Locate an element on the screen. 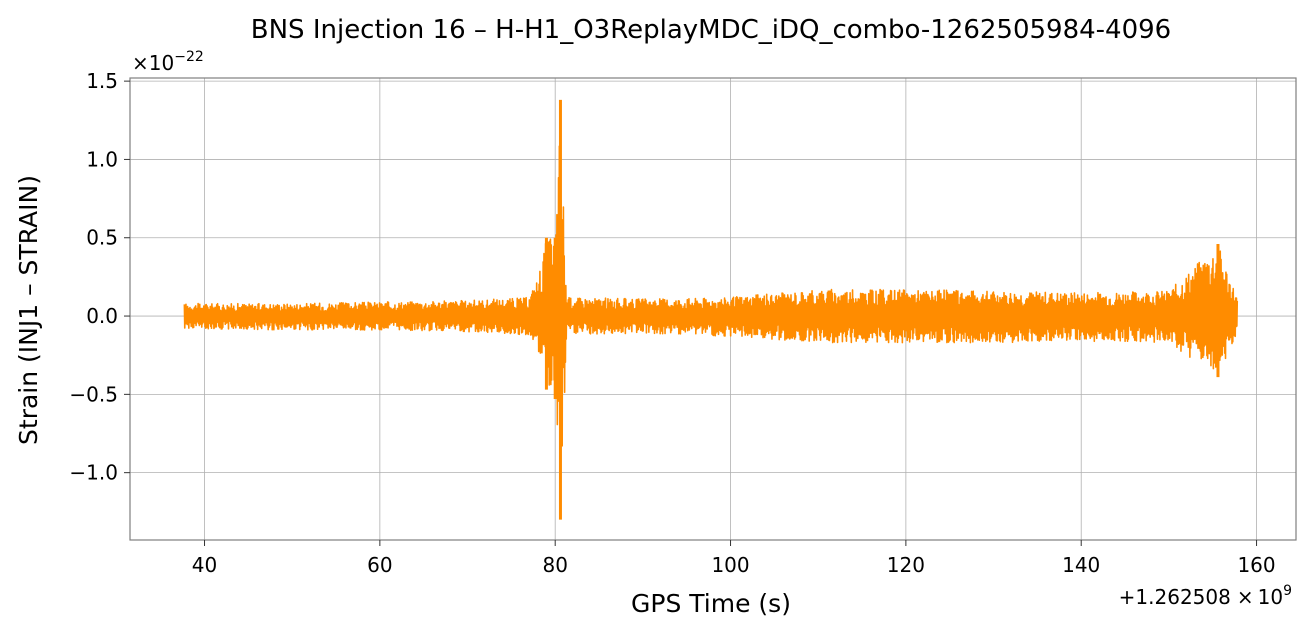 The width and height of the screenshot is (1307, 633). x-tick-label: 40 is located at coordinates (204, 565).